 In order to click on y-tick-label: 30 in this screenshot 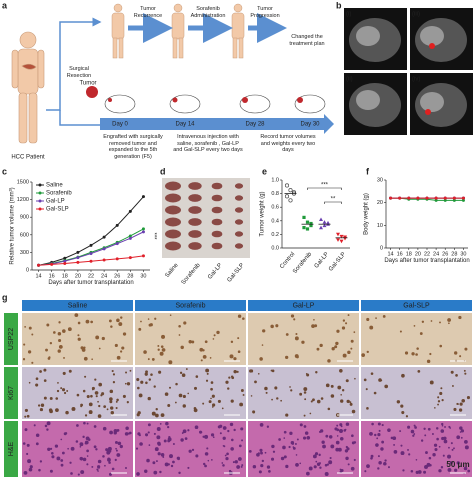, I will do `click(380, 180)`.